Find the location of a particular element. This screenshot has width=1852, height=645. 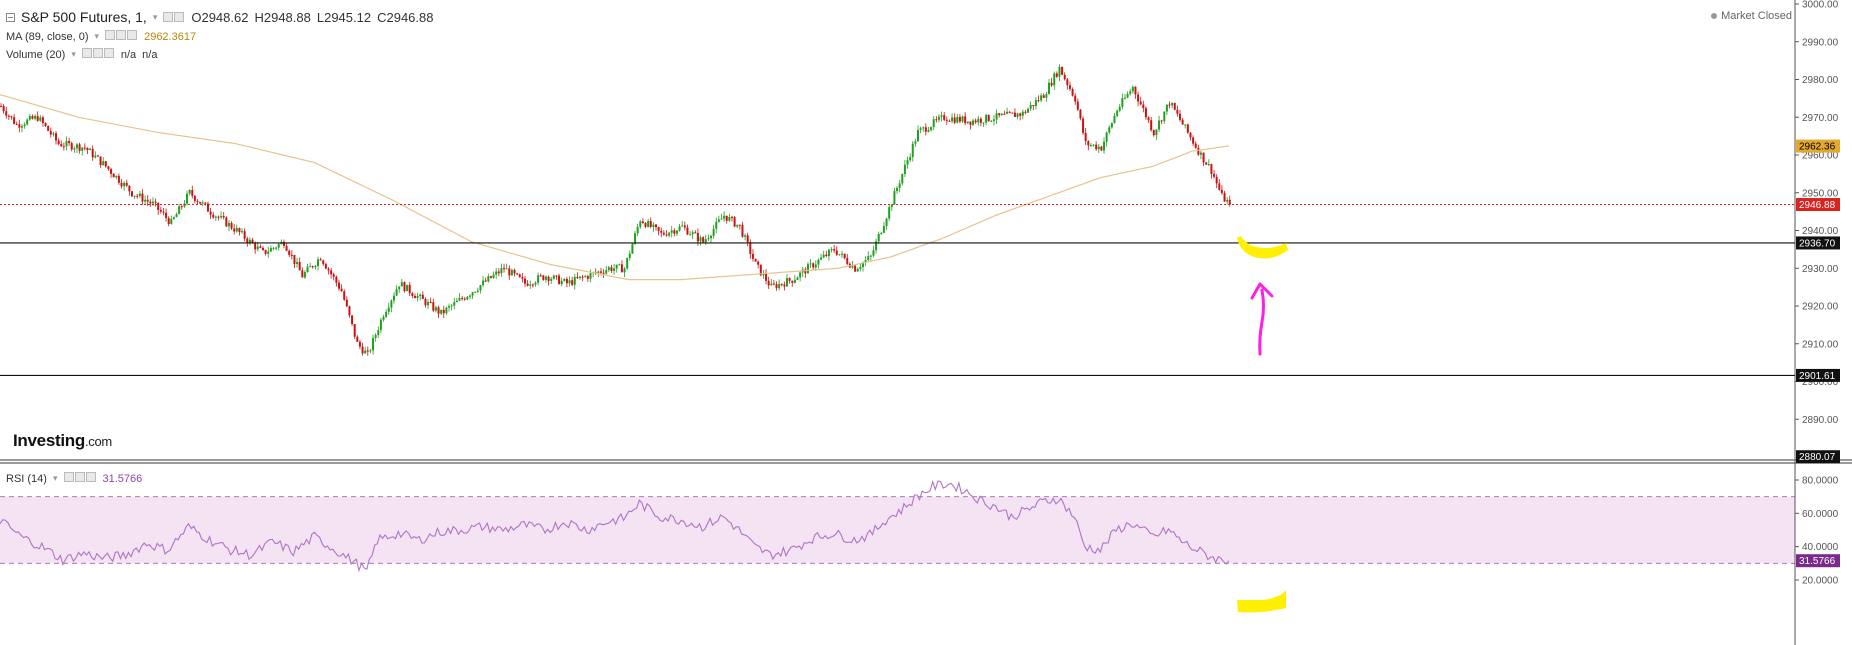

price-axis-tick-label: 2920.00 is located at coordinates (1820, 307).